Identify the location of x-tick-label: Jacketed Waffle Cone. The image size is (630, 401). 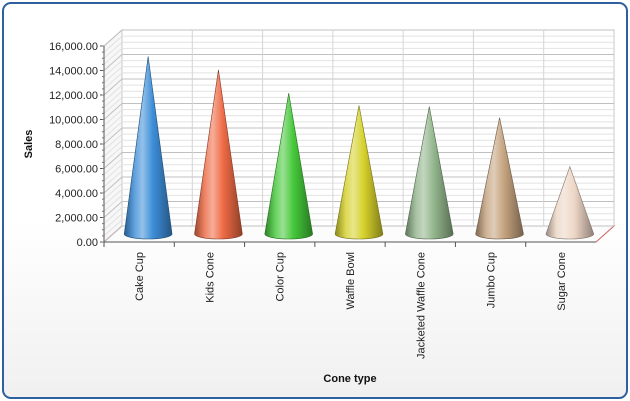
(421, 305).